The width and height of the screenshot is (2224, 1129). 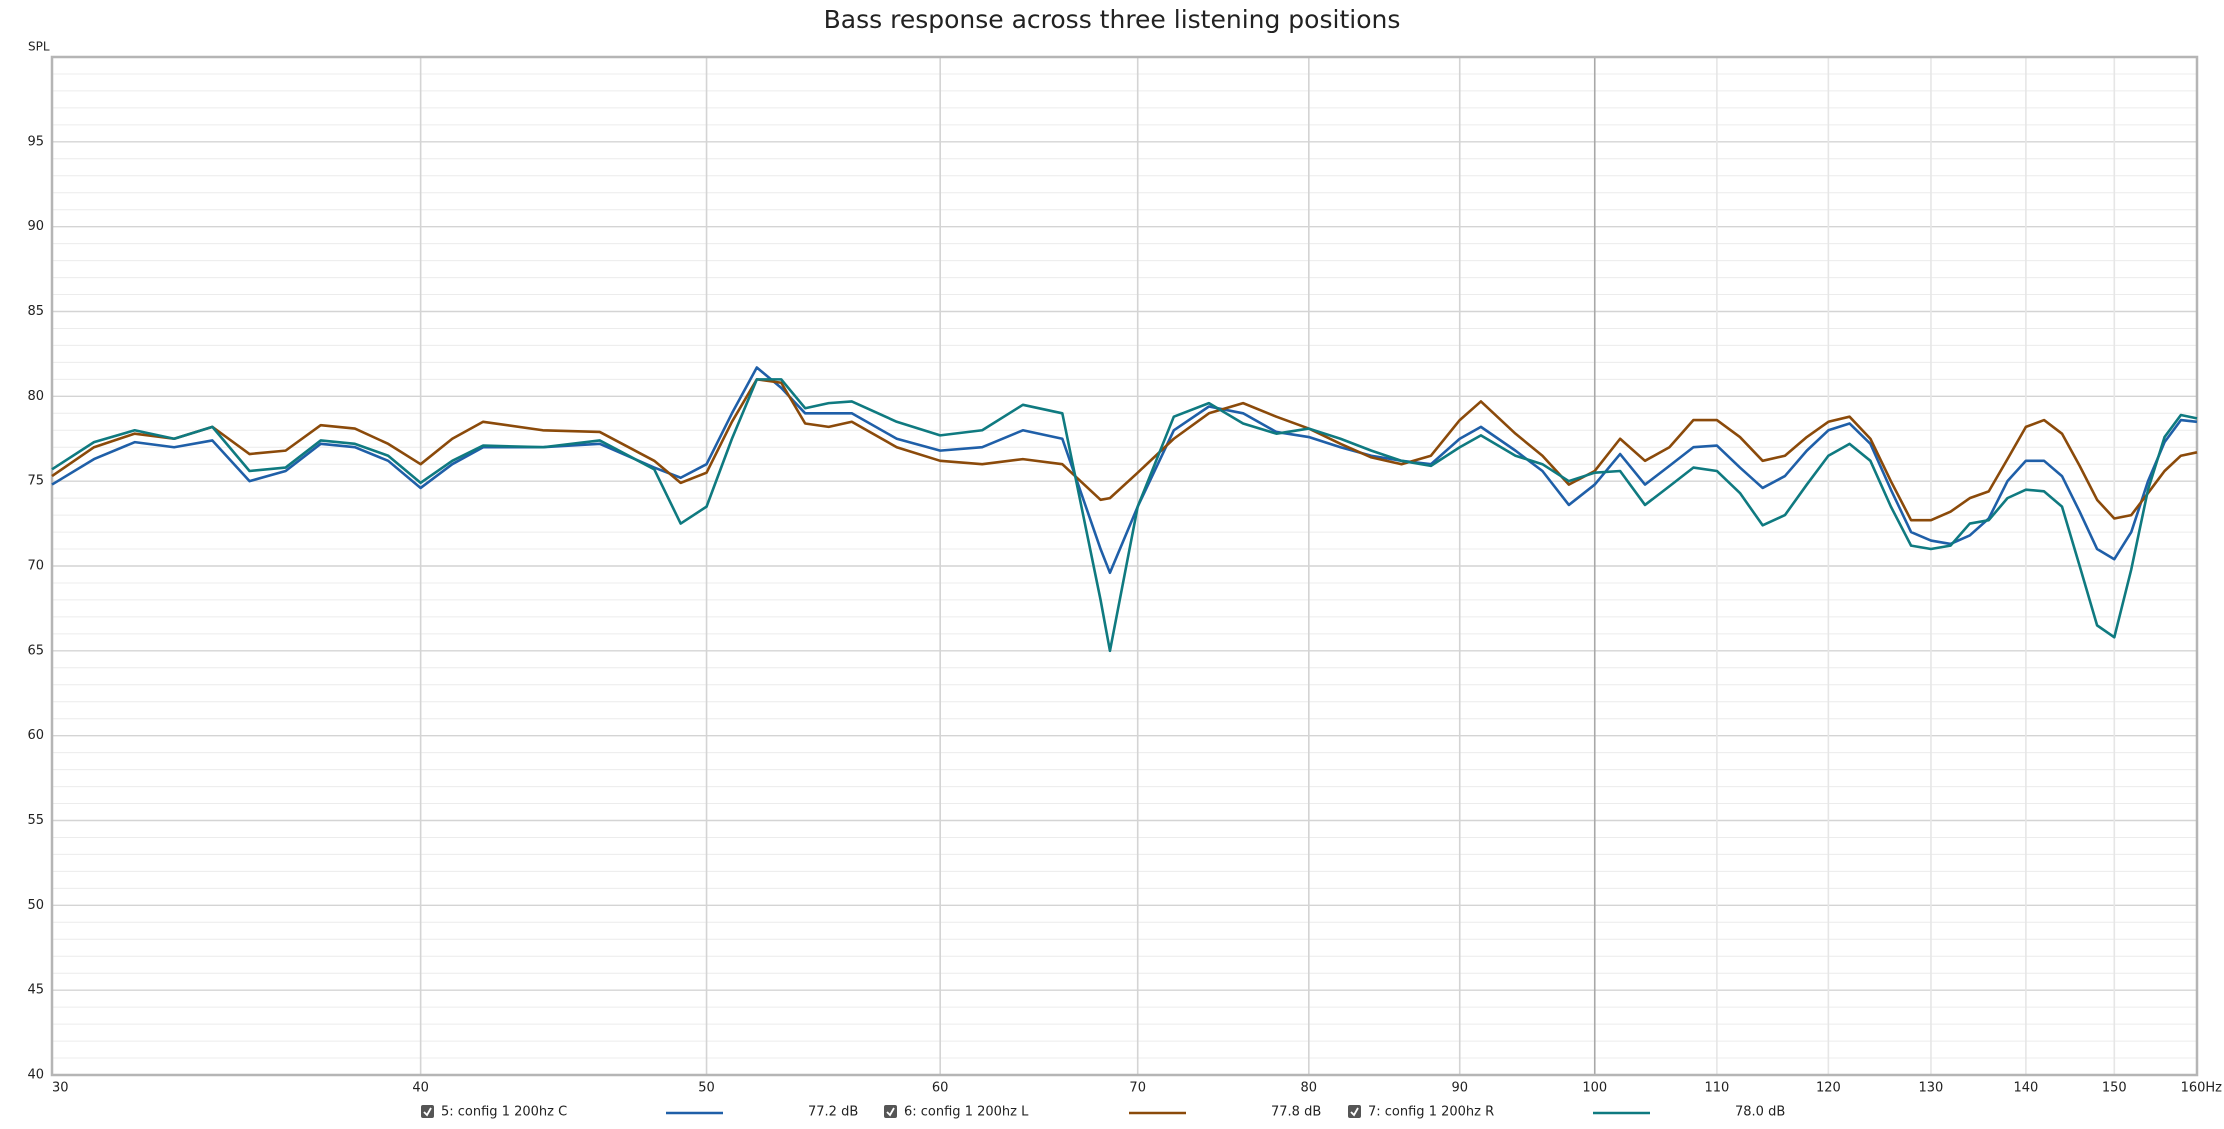 What do you see at coordinates (1124, 450) in the screenshot?
I see `series-line` at bounding box center [1124, 450].